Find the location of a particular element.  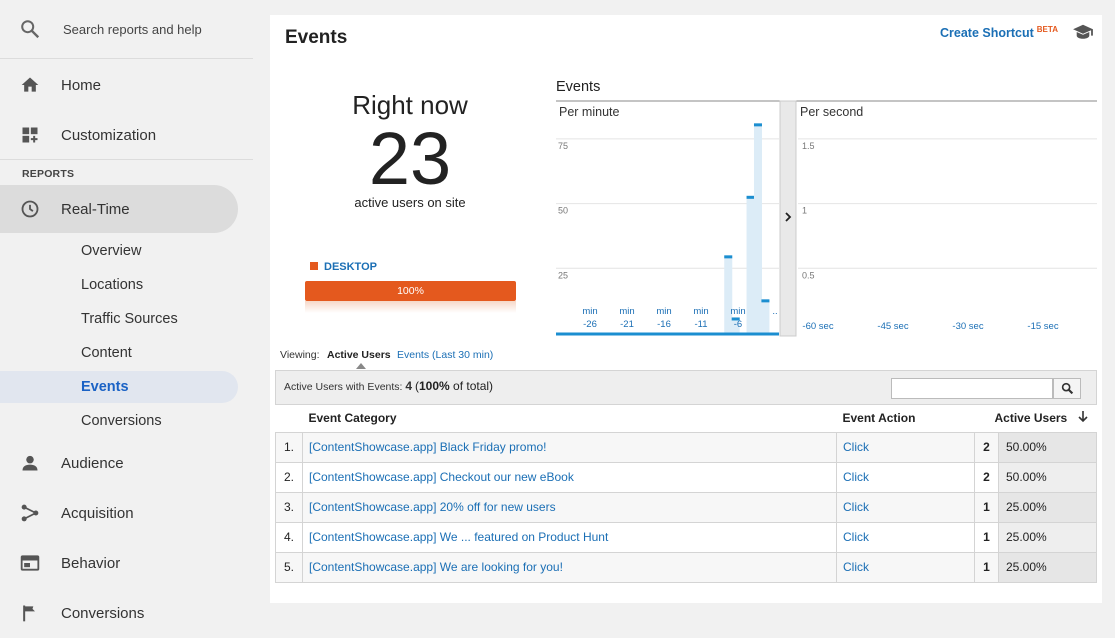

active-tab-caret is located at coordinates (361, 366).